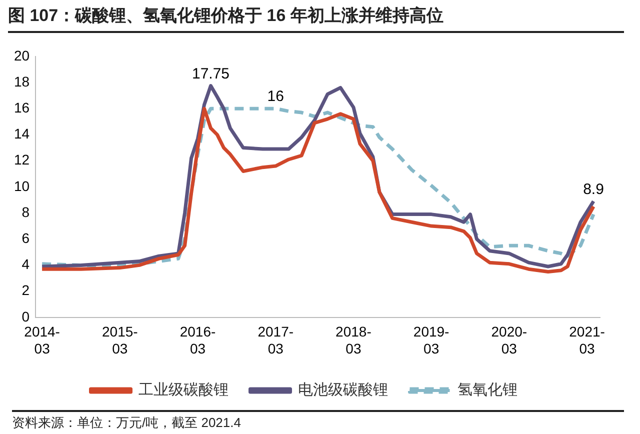 The height and width of the screenshot is (434, 640). Describe the element at coordinates (587, 340) in the screenshot. I see `x-tick-label: 2021-03` at that location.